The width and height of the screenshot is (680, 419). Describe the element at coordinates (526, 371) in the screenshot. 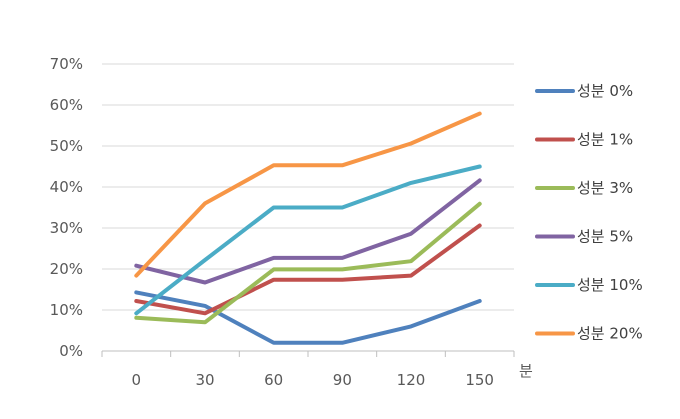

I see `x-axis-label: 분` at that location.